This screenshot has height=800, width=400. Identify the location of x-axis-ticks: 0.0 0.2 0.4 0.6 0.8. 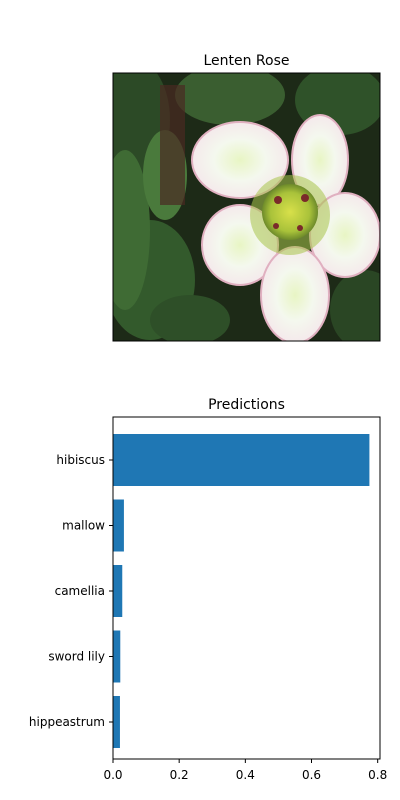
(245, 770).